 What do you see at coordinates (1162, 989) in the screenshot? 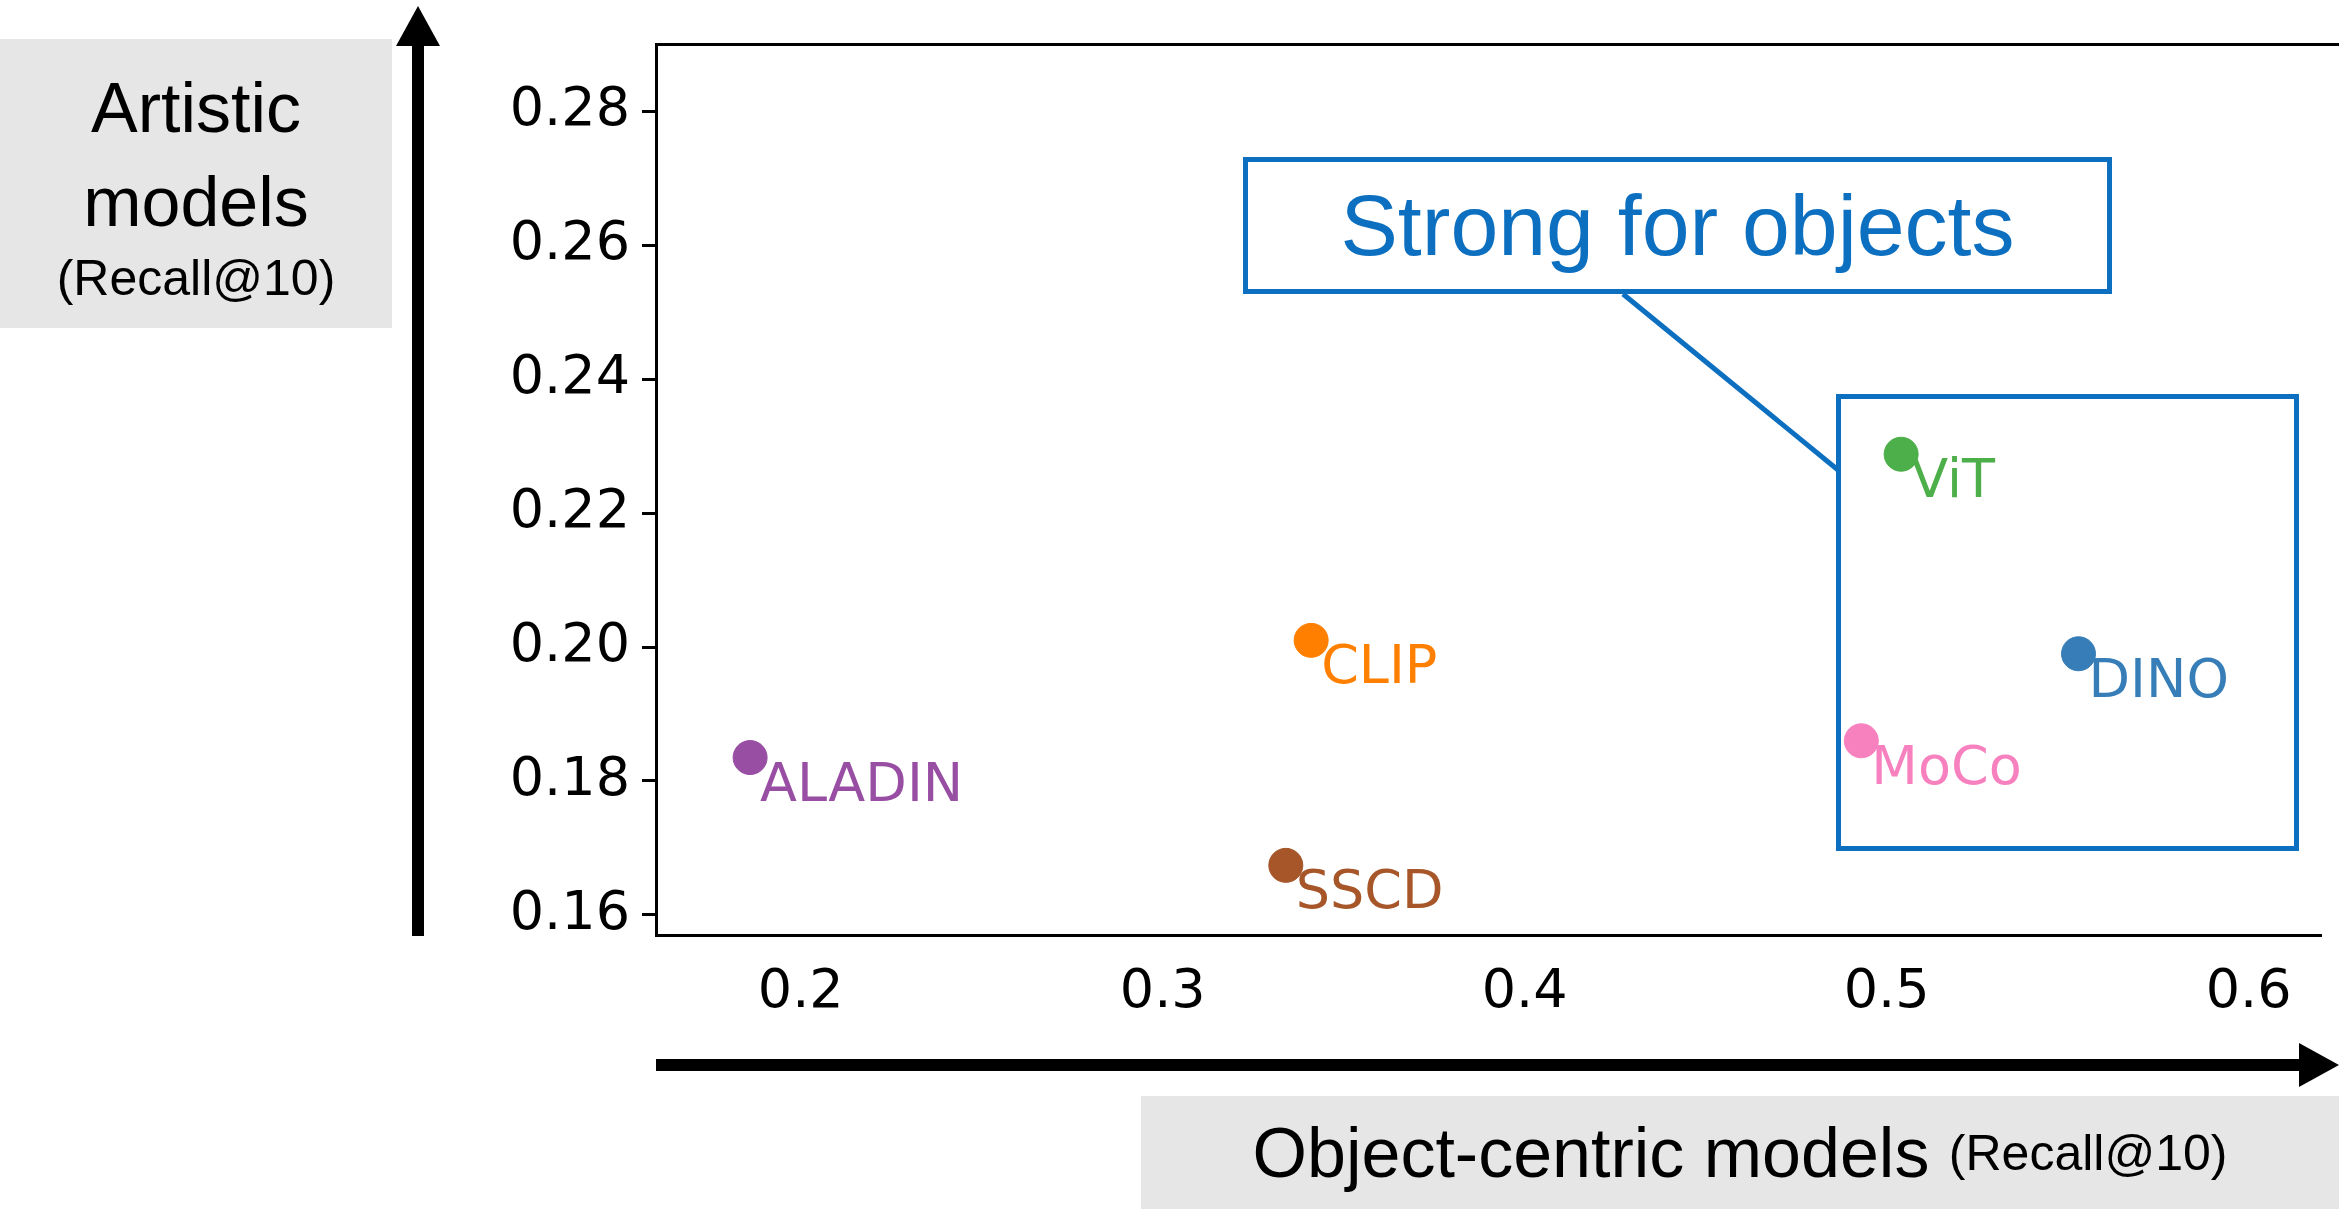
I see `x-tick-label: 0.3` at bounding box center [1162, 989].